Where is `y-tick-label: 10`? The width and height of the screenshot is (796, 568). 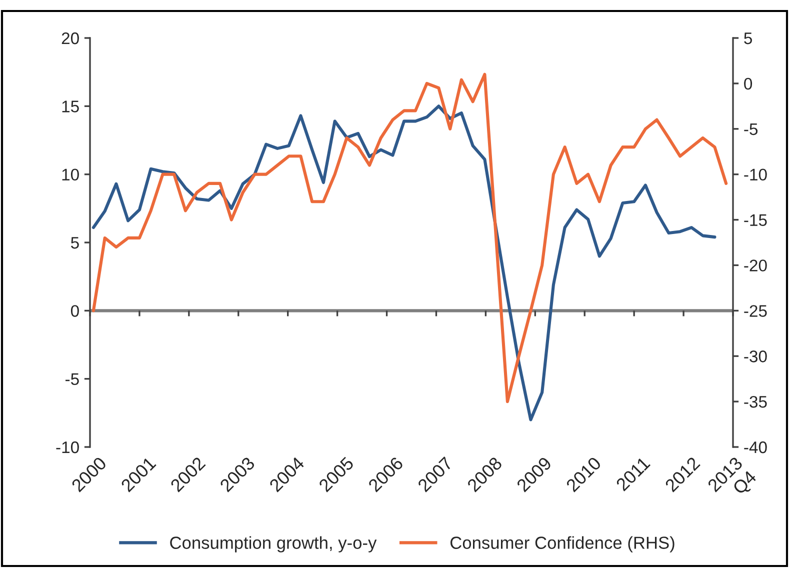
y-tick-label: 10 is located at coordinates (70, 174).